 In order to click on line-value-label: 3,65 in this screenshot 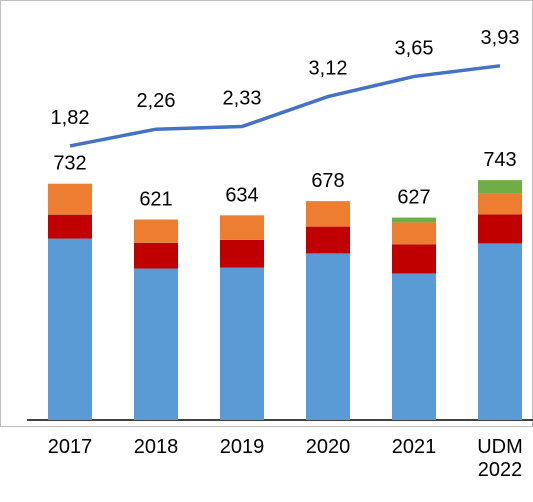, I will do `click(414, 48)`.